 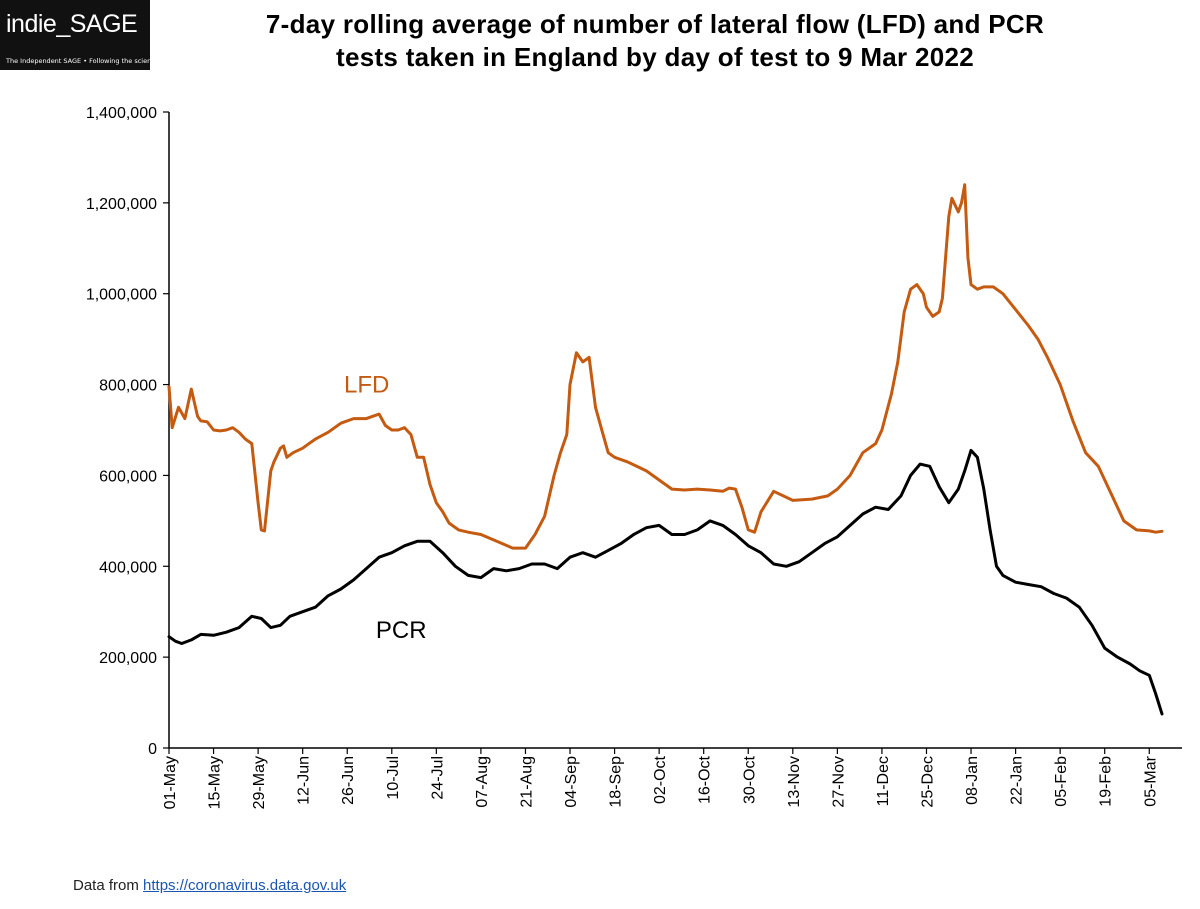 What do you see at coordinates (1017, 780) in the screenshot?
I see `x-tick-label: 22-Jan` at bounding box center [1017, 780].